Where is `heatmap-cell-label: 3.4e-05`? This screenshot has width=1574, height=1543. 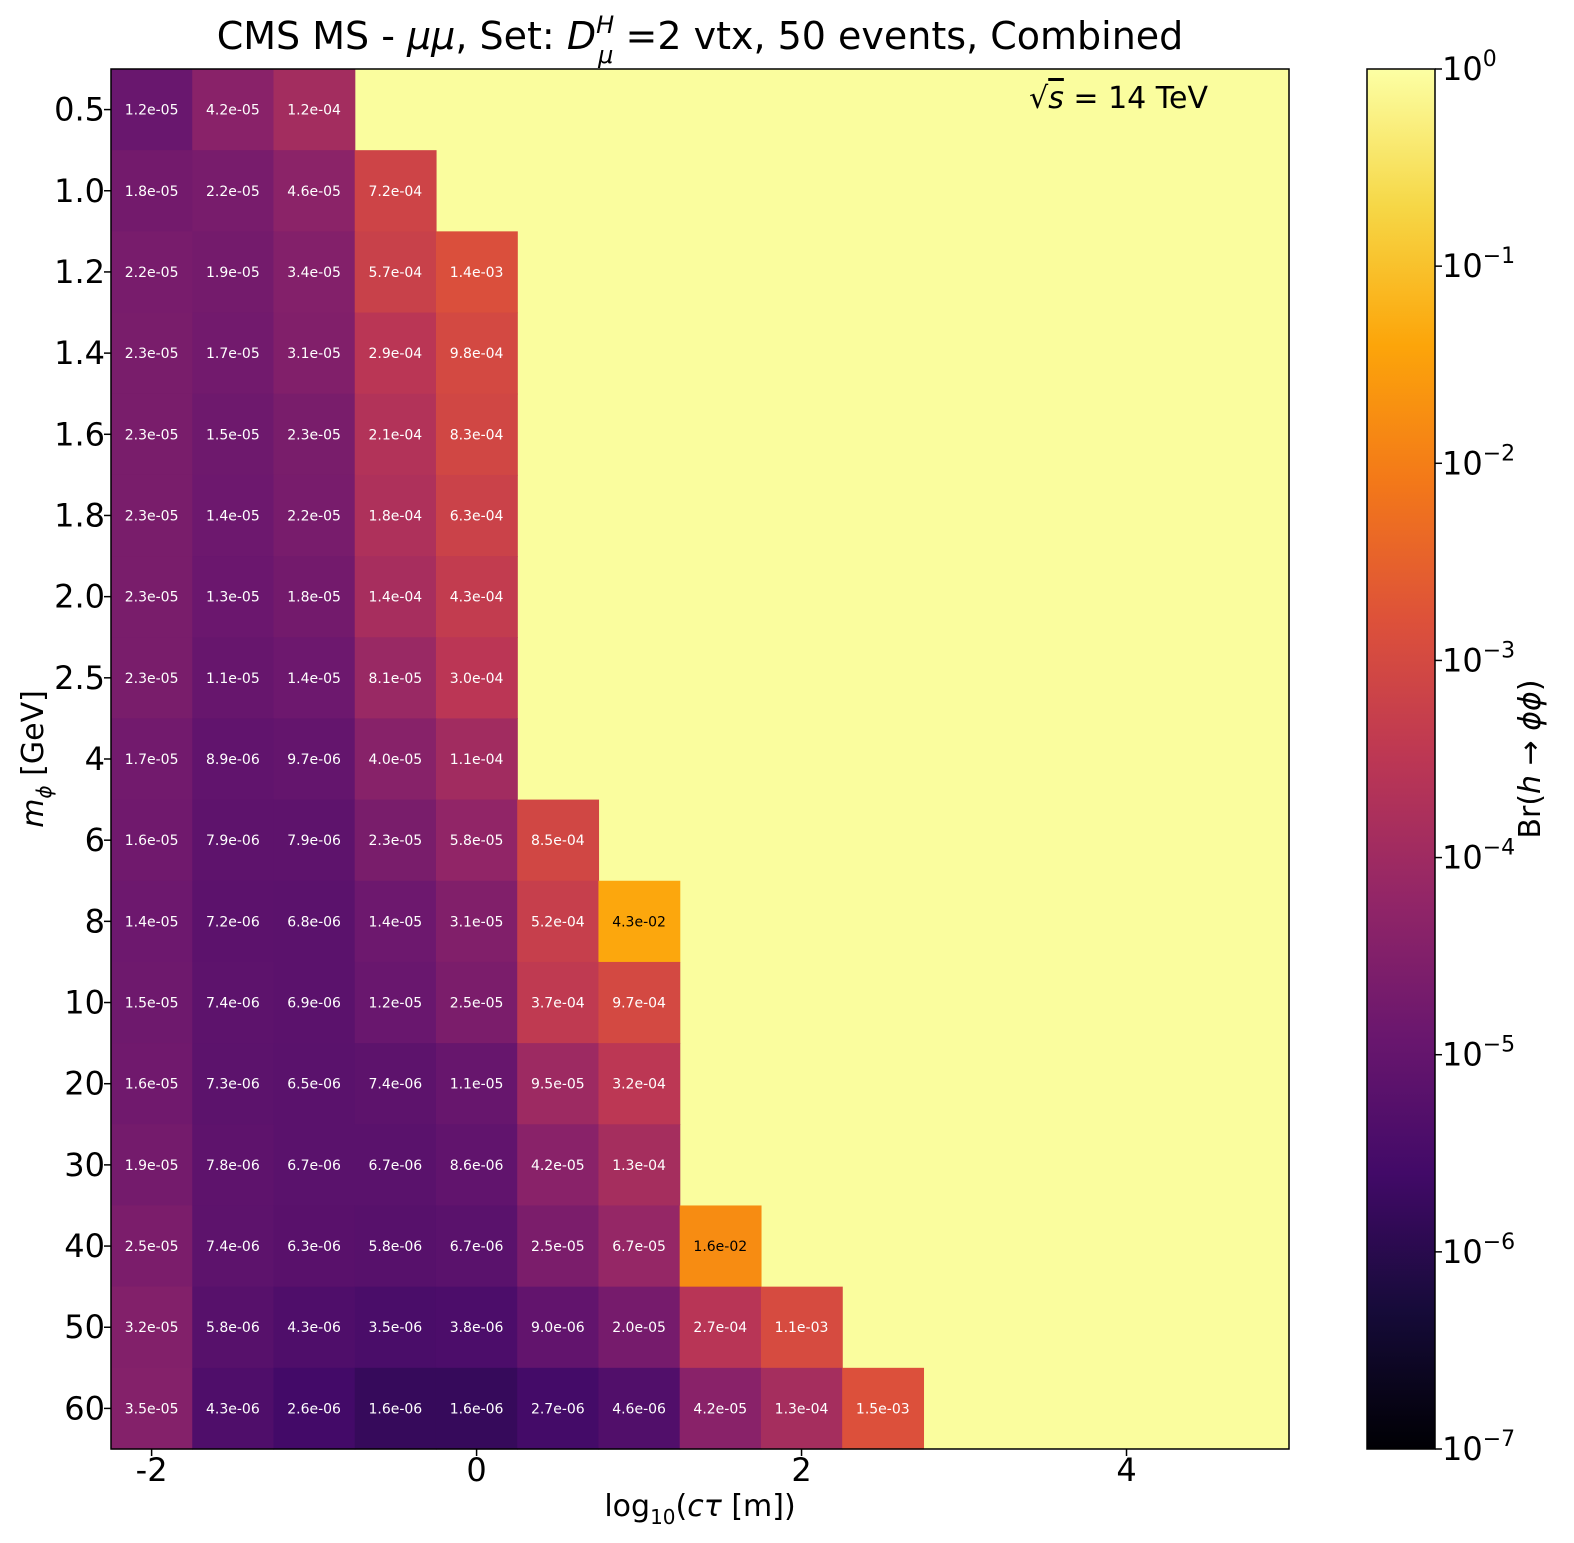
heatmap-cell-label: 3.4e-05 is located at coordinates (314, 273).